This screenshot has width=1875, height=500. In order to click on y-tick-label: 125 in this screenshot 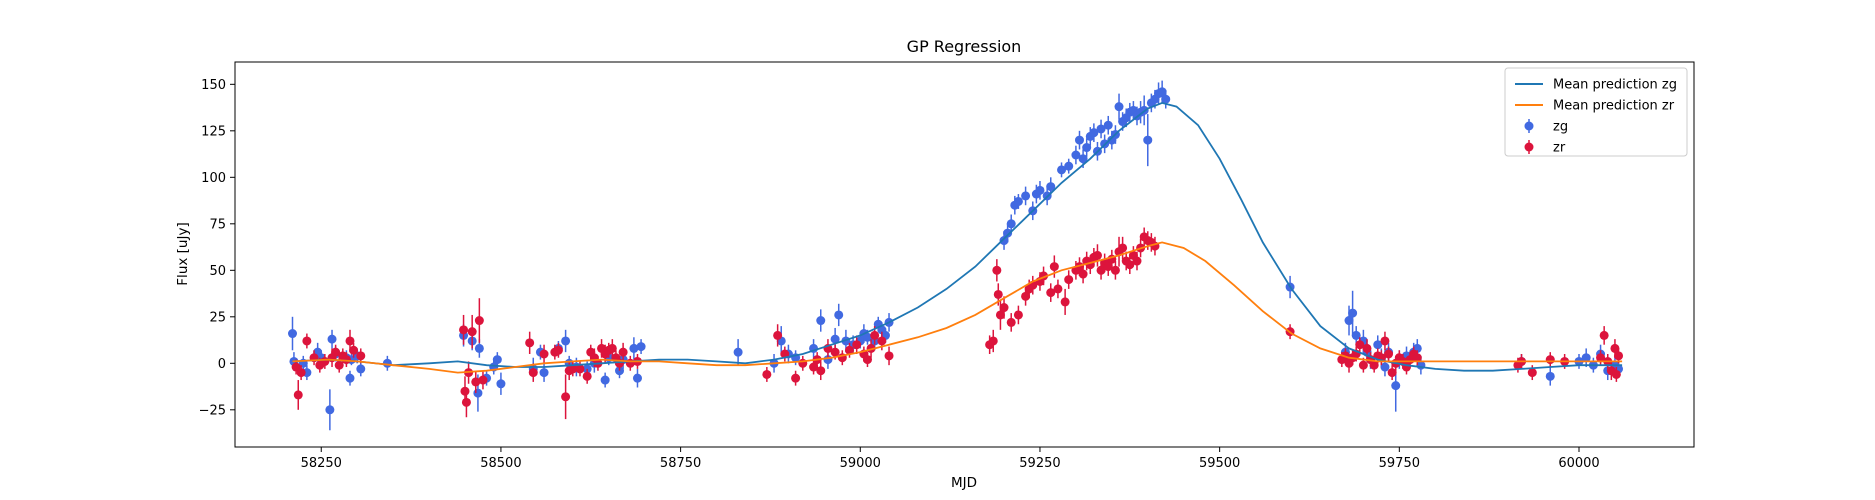, I will do `click(213, 131)`.